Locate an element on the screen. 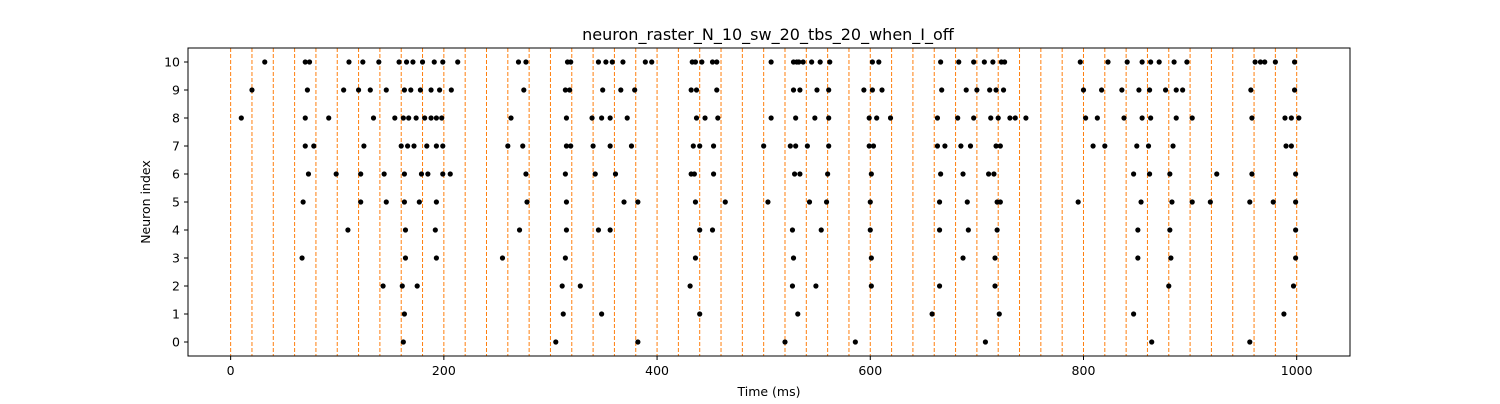 The width and height of the screenshot is (1500, 404). x-tick-label: 400 is located at coordinates (657, 370).